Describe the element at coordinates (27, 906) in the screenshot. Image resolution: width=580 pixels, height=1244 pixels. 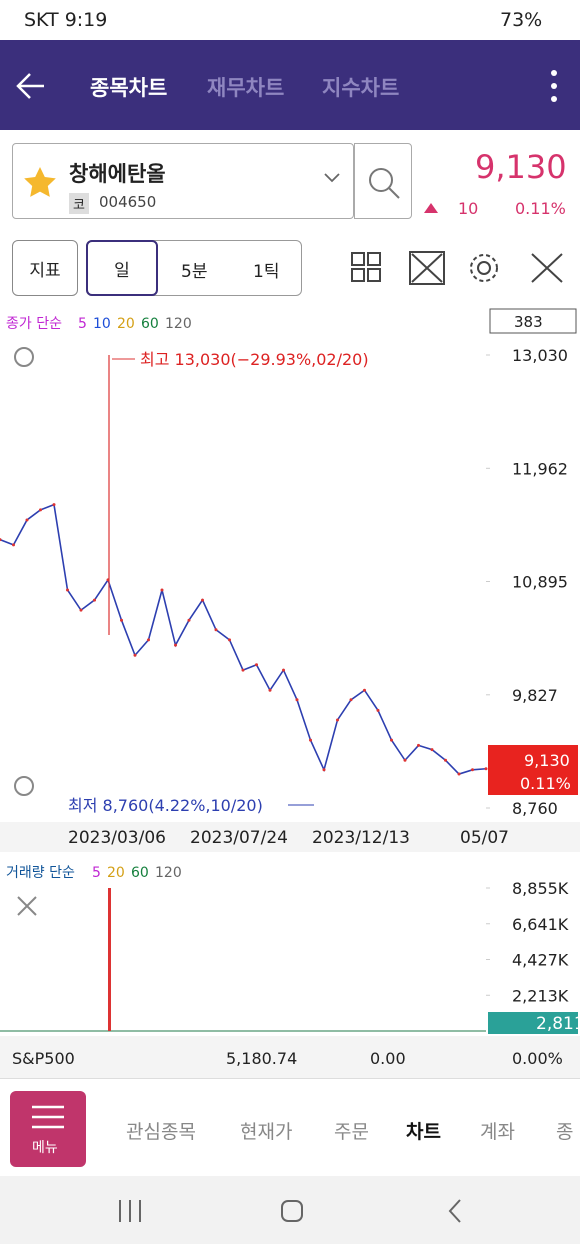
I see `close-indicator` at that location.